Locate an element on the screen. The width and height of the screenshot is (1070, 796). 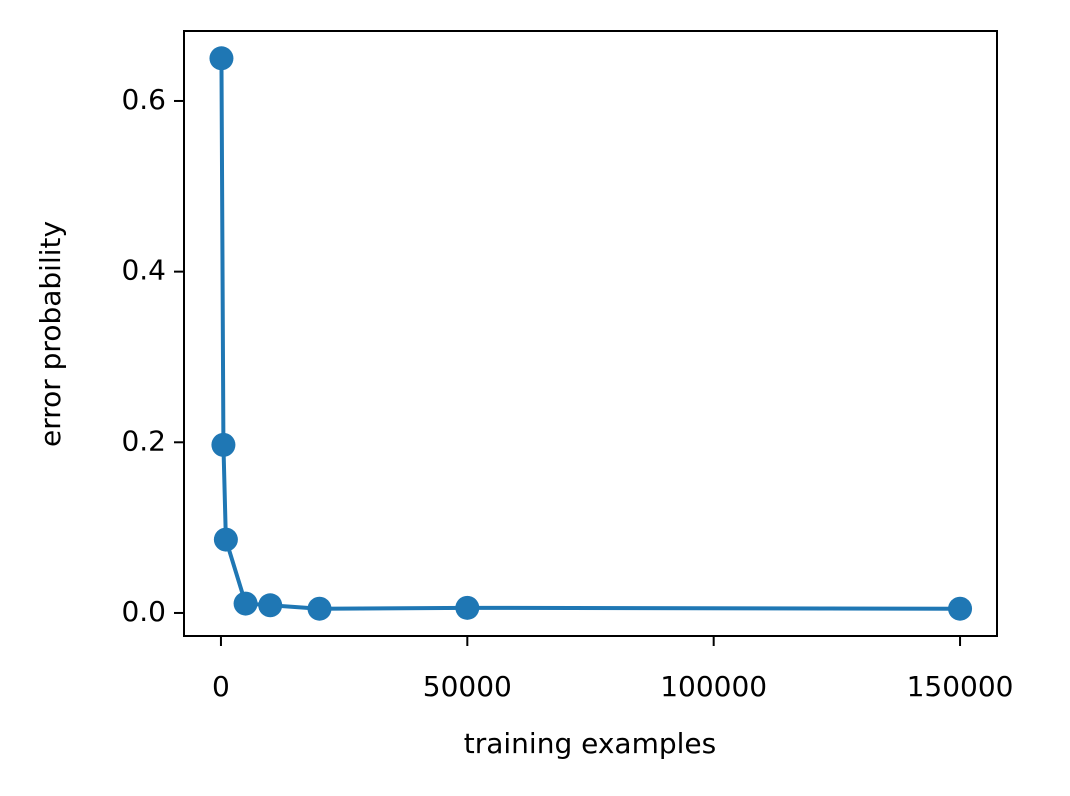
x-tick-label: 150000 is located at coordinates (960, 686).